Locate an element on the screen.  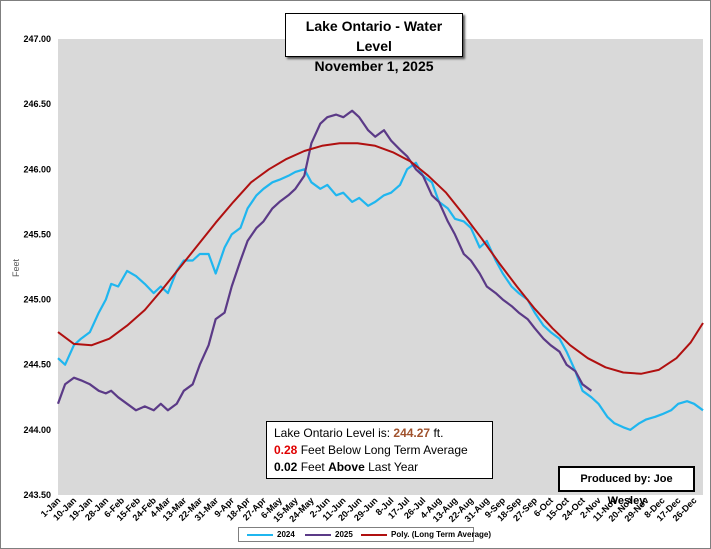
last-year-feet: Feet is located at coordinates (312, 467).